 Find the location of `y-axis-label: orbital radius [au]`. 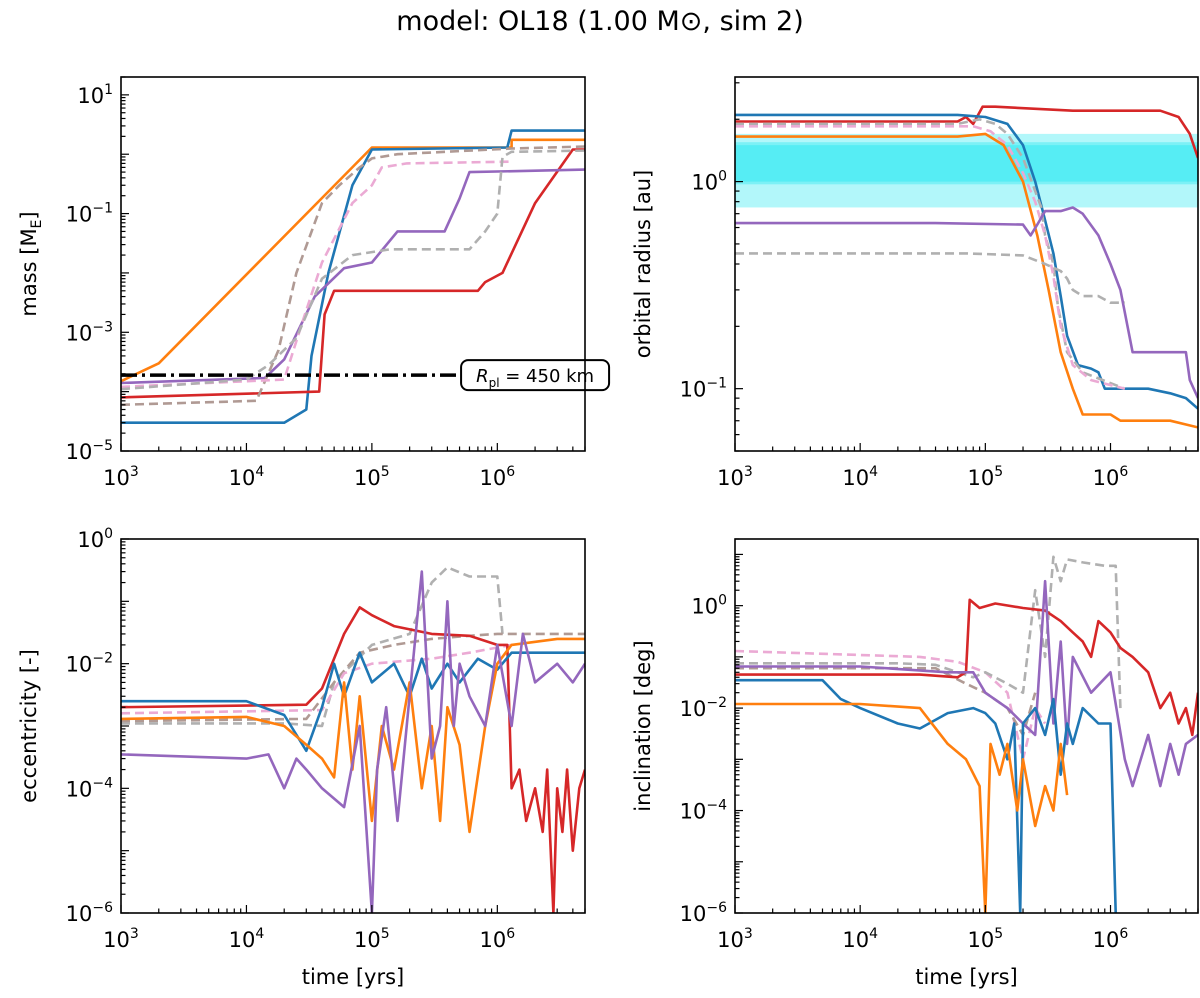

y-axis-label: orbital radius [au] is located at coordinates (643, 264).